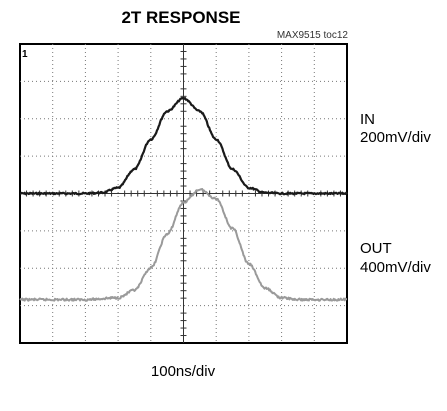  What do you see at coordinates (313, 35) in the screenshot?
I see `figure-id-note: MAX9515 toc12` at bounding box center [313, 35].